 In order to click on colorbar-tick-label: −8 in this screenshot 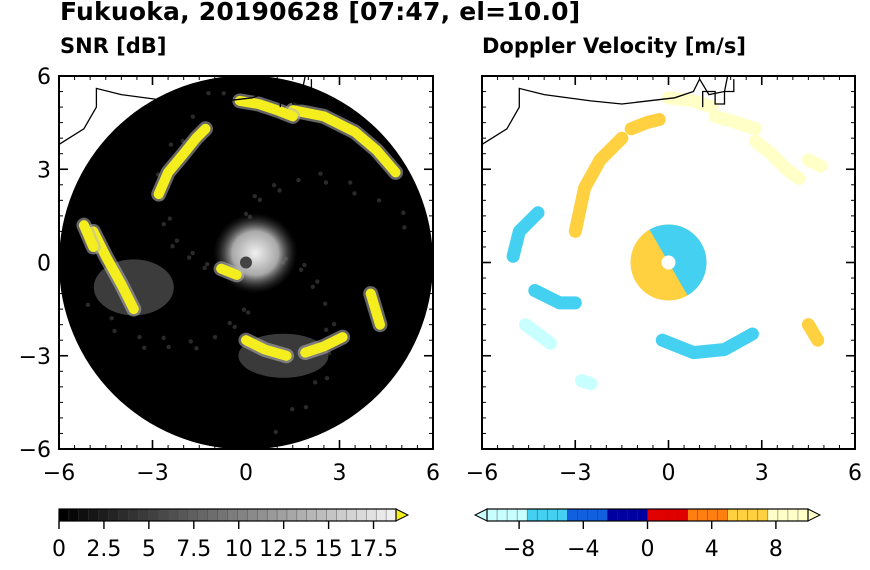, I will do `click(519, 549)`.